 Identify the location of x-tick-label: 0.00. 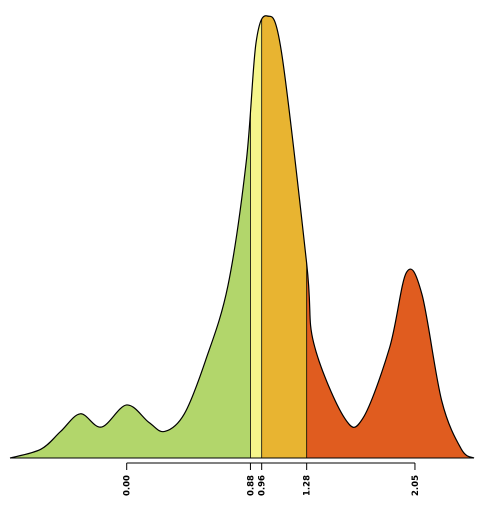
(128, 485).